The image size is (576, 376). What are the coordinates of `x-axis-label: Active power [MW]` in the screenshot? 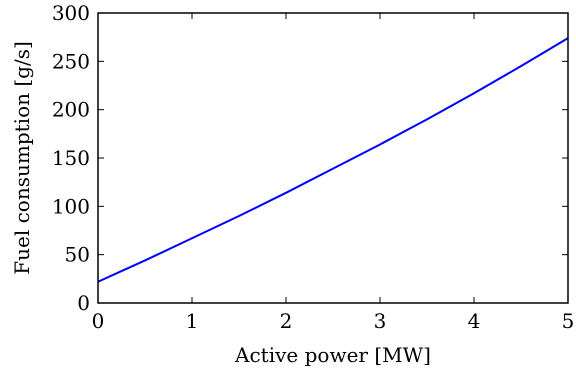 It's located at (332, 355).